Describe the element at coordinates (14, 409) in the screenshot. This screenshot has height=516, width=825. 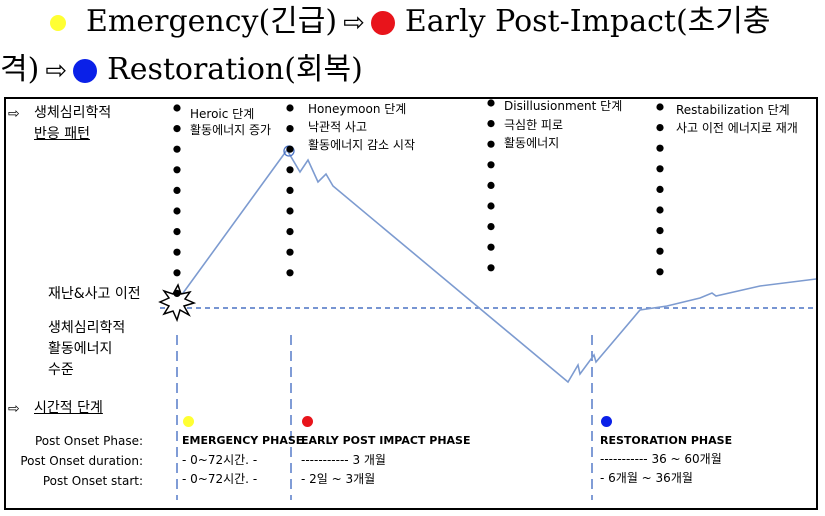
I see `time-stage-arrow-icon: ⇨` at that location.